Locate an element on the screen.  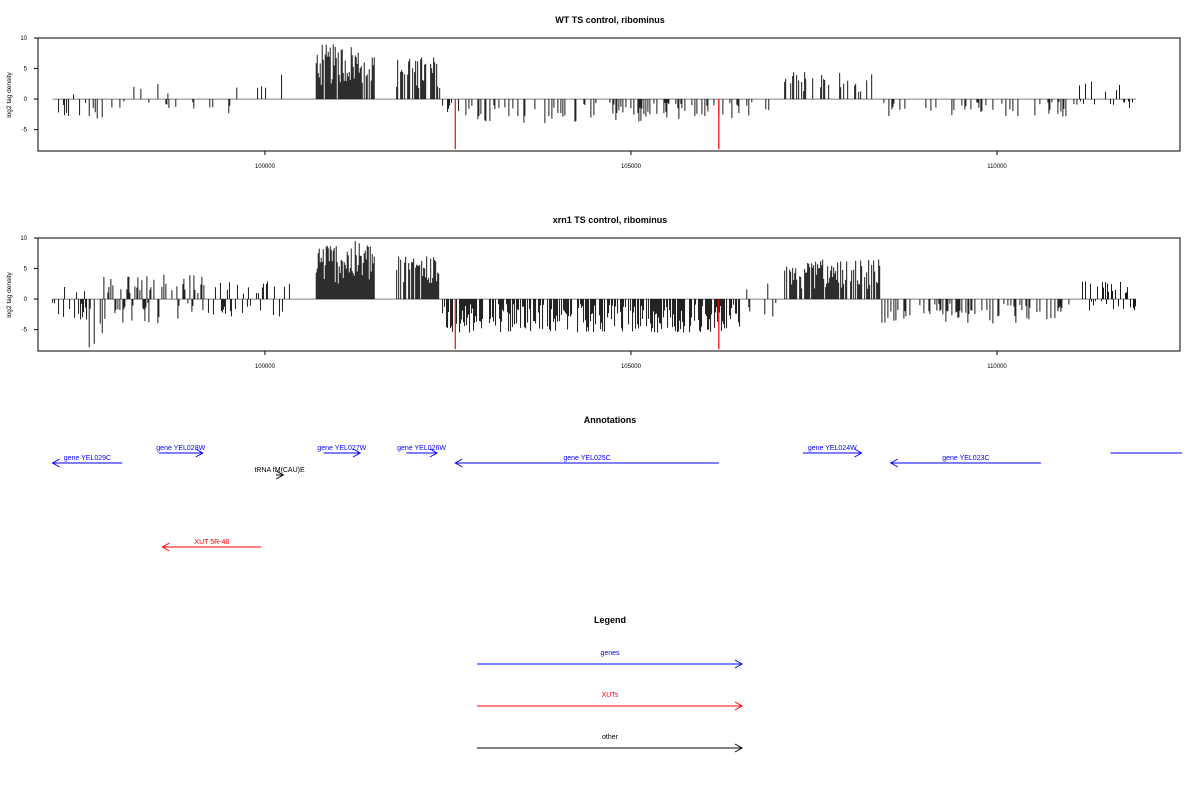
legend-label: other is located at coordinates (610, 737).